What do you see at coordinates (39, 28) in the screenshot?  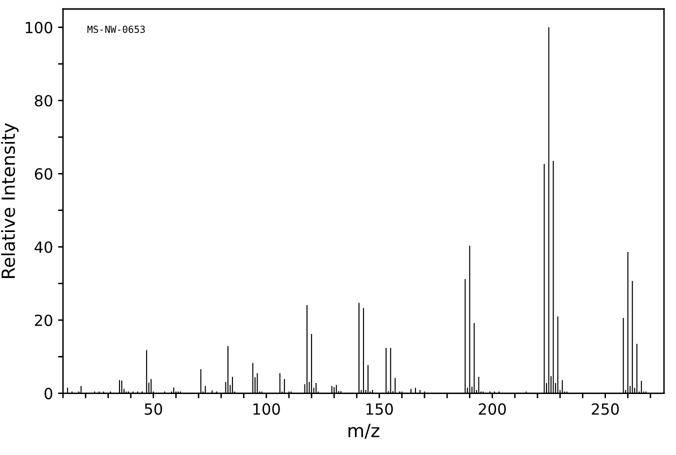 I see `y-tick-label: 100` at bounding box center [39, 28].